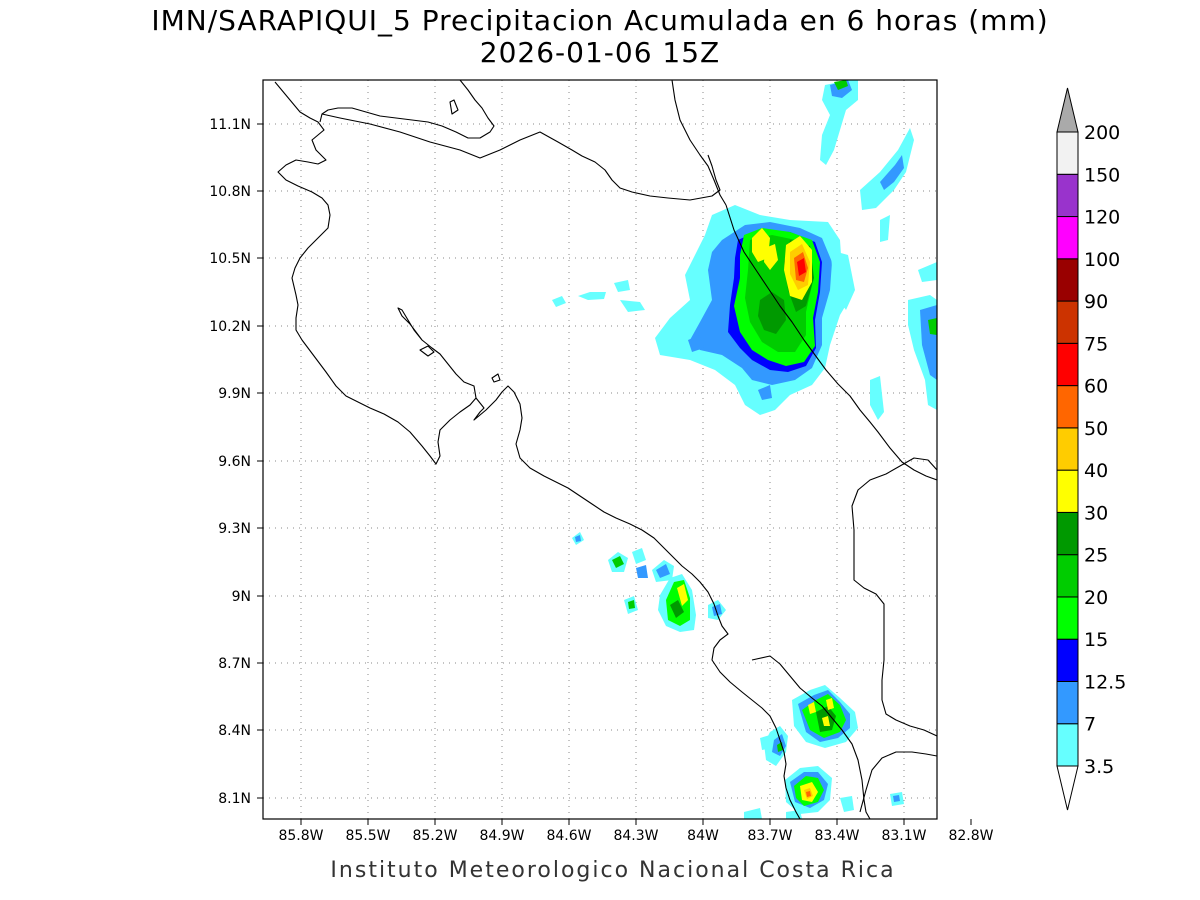 Image resolution: width=1200 pixels, height=900 pixels. What do you see at coordinates (234, 799) in the screenshot?
I see `lat-tick-label: 8.1N` at bounding box center [234, 799].